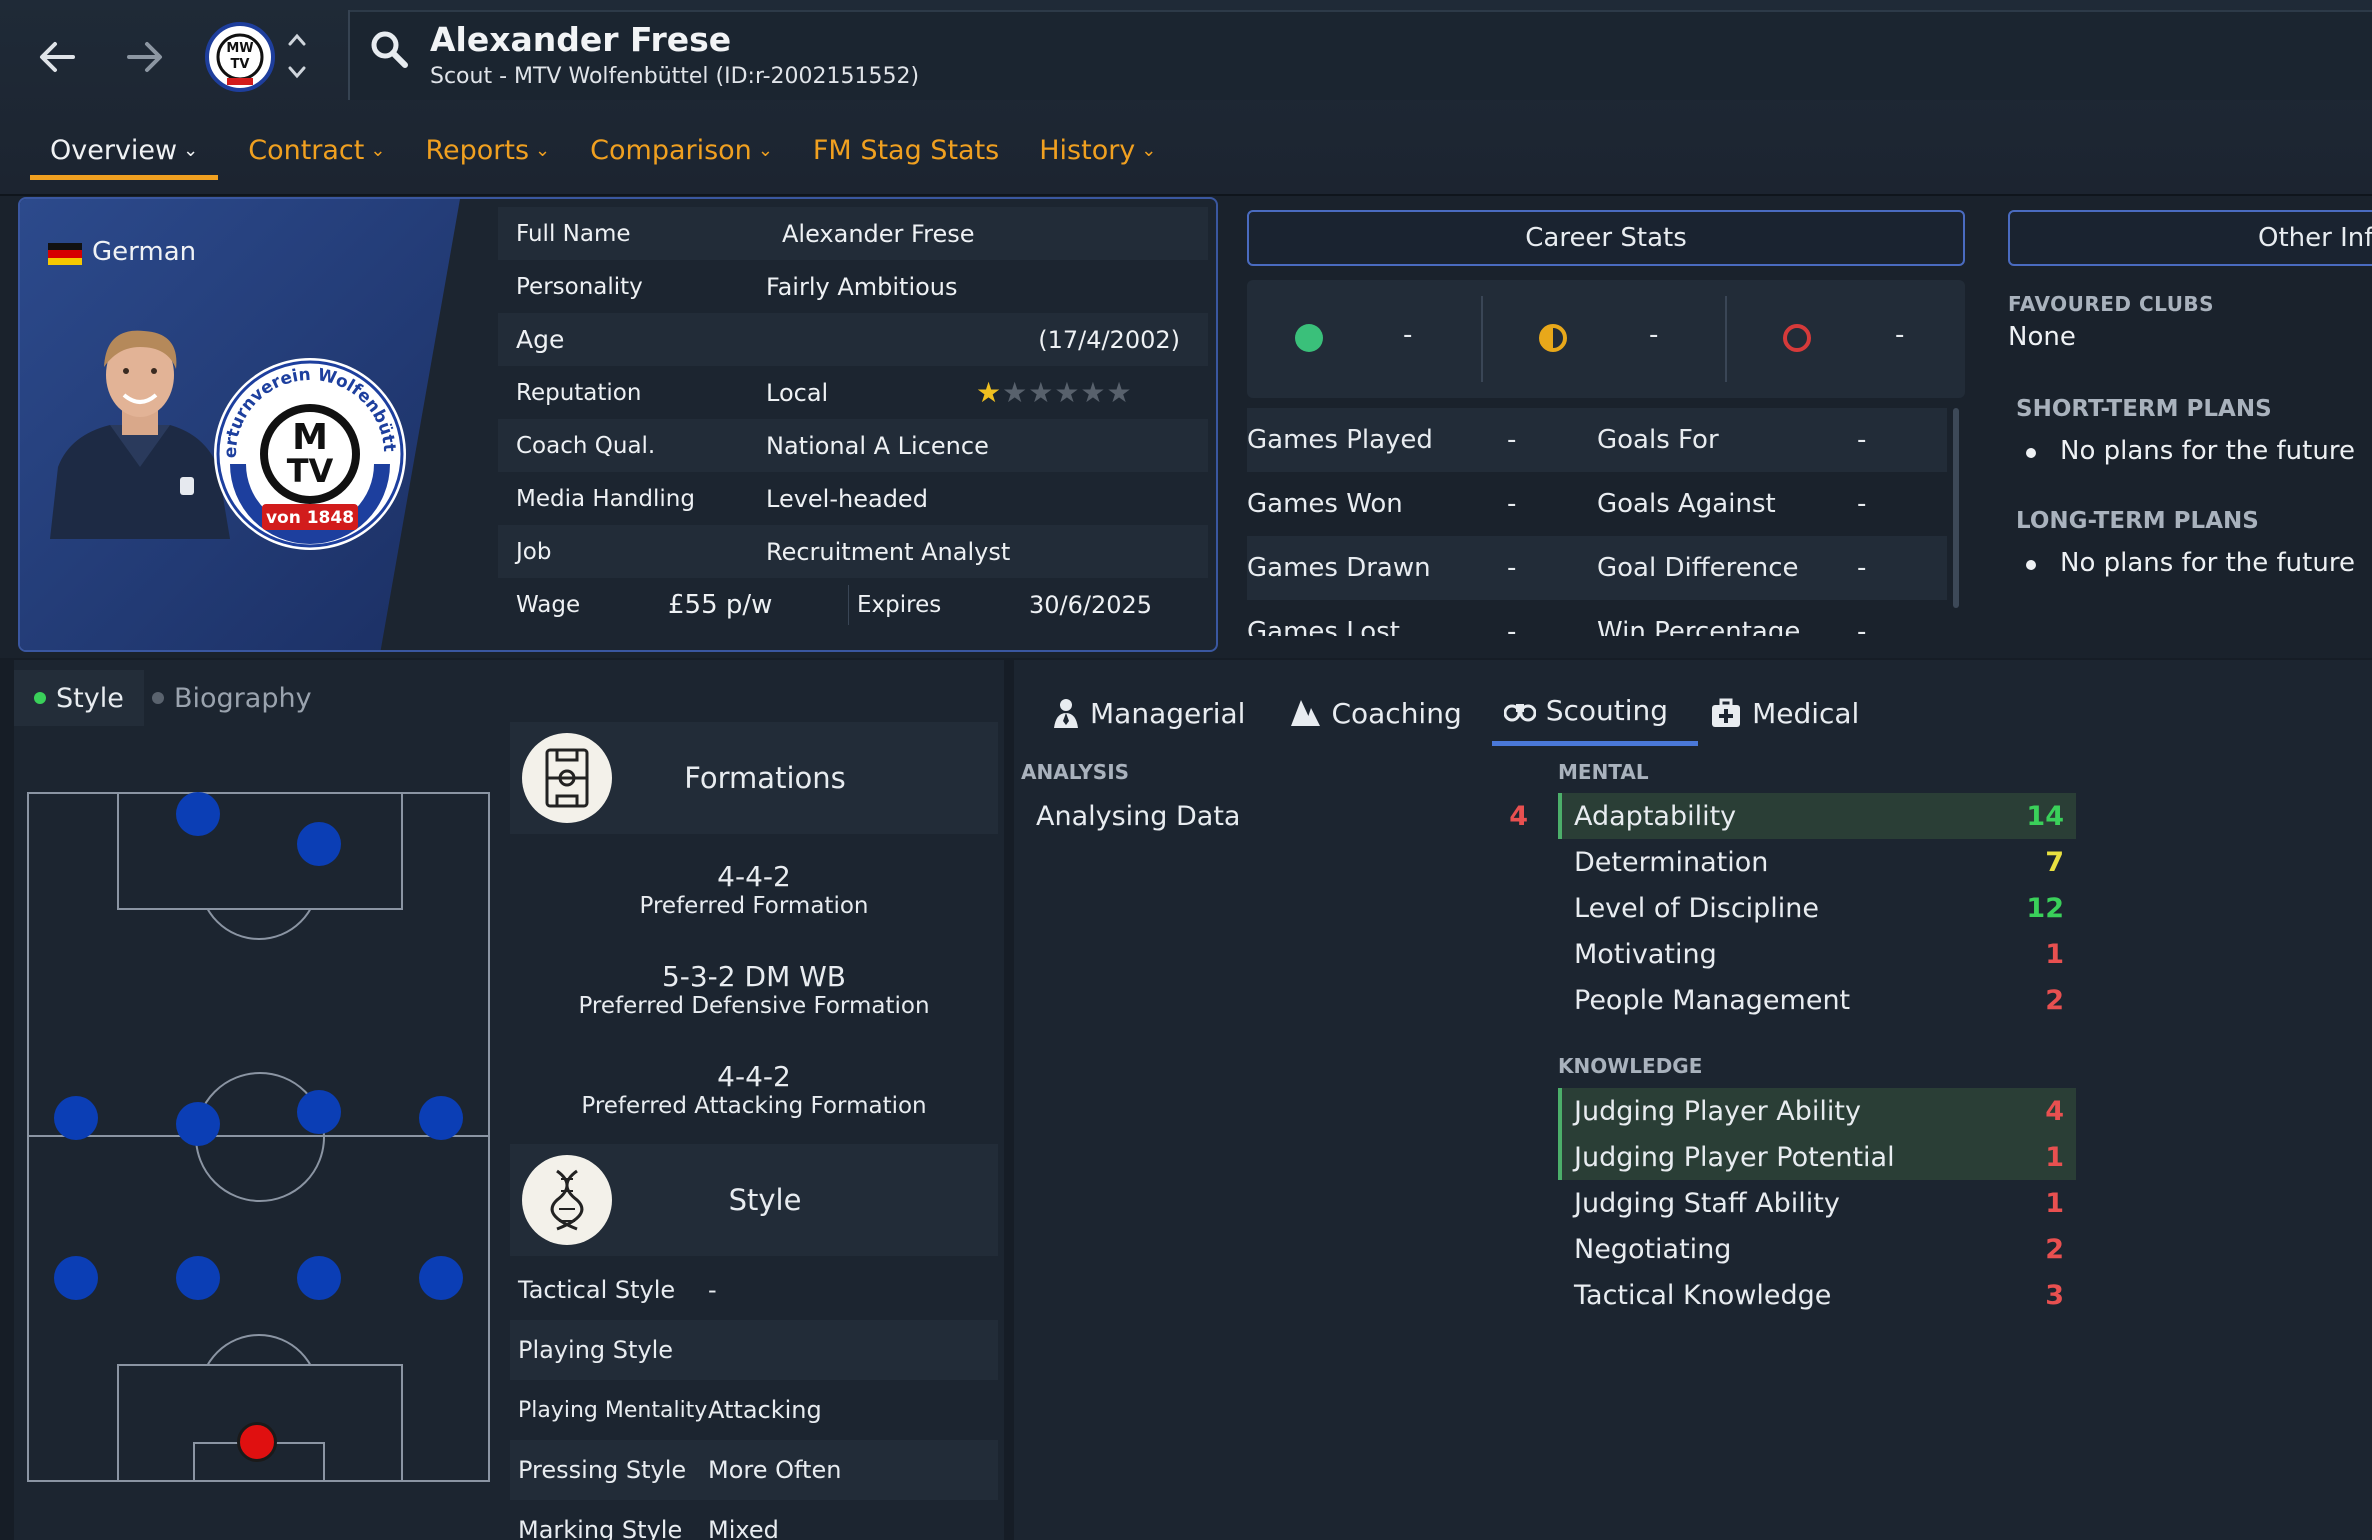 Image resolution: width=2372 pixels, height=1540 pixels. What do you see at coordinates (1306, 713) in the screenshot?
I see `cone-icon` at bounding box center [1306, 713].